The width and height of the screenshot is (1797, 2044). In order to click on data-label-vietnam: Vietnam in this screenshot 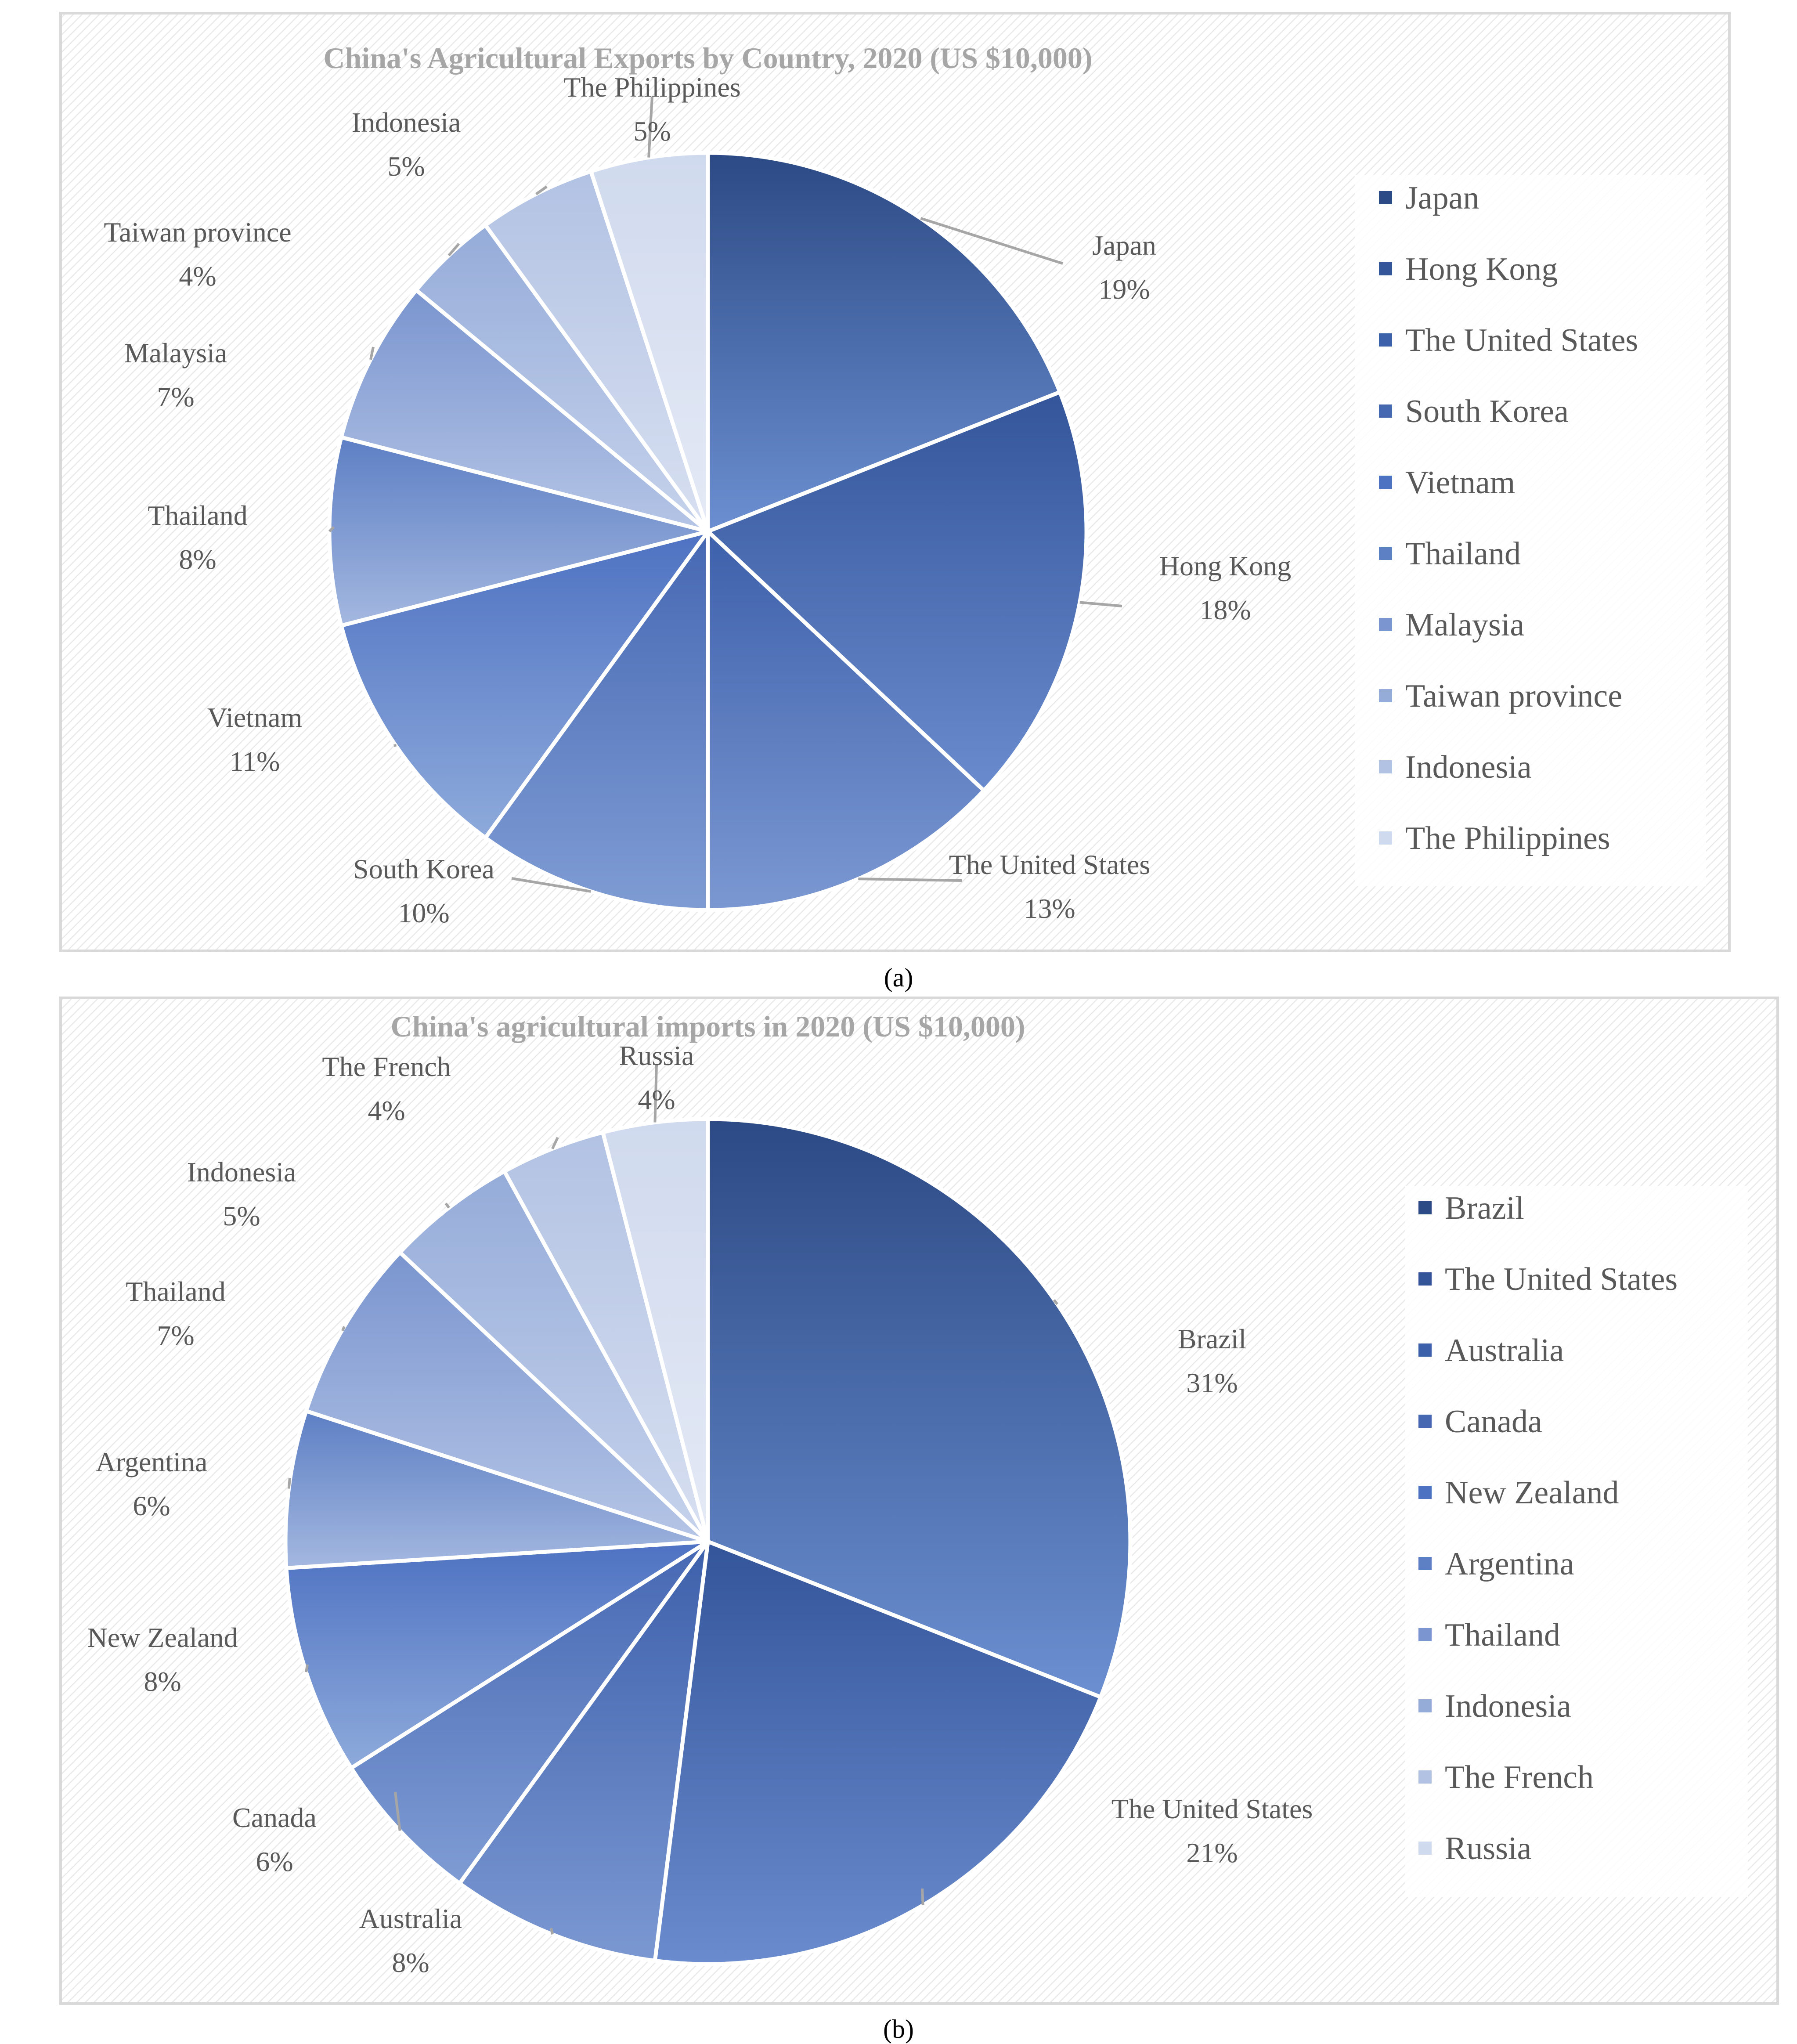, I will do `click(255, 717)`.